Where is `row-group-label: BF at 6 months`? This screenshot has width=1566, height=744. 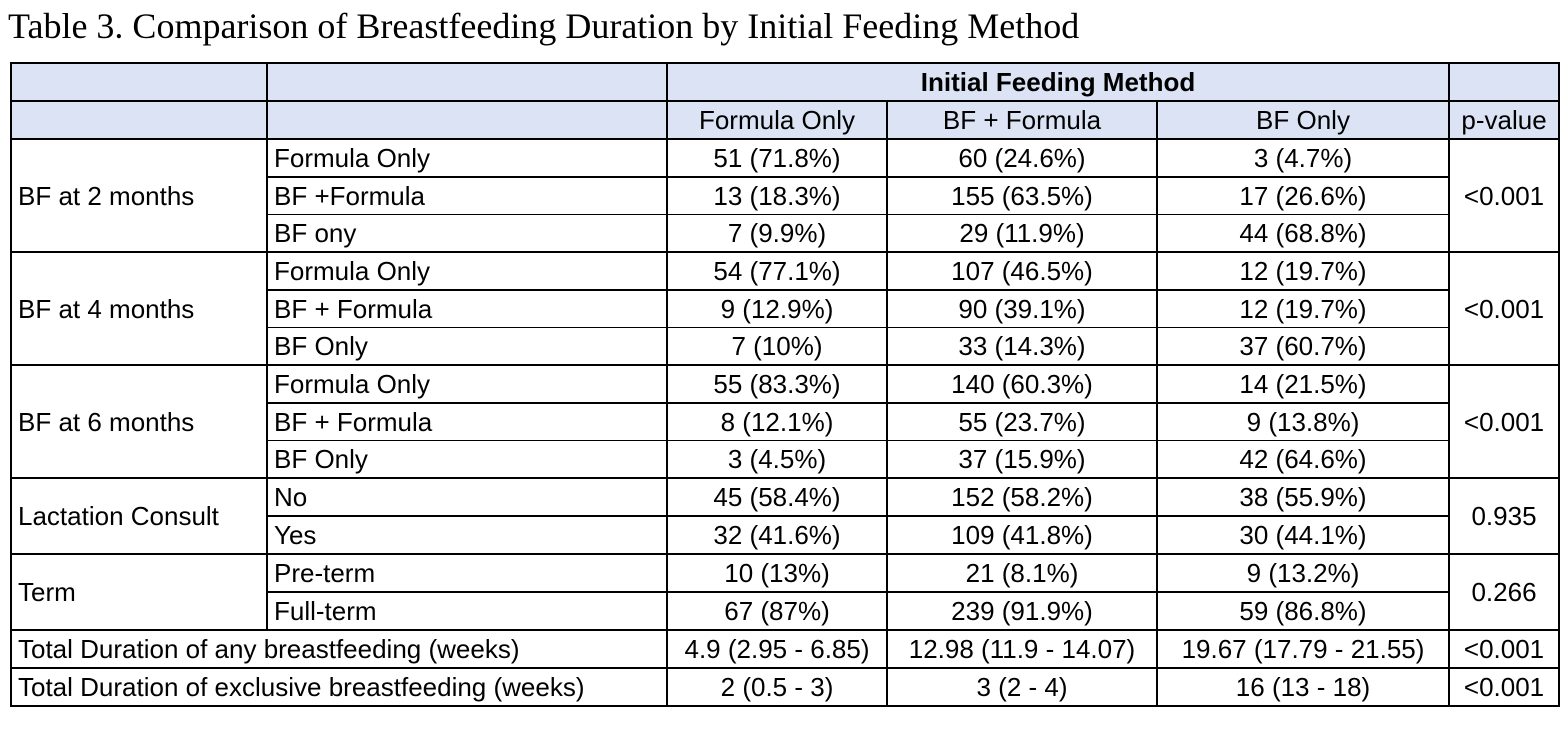 row-group-label: BF at 6 months is located at coordinates (139, 421).